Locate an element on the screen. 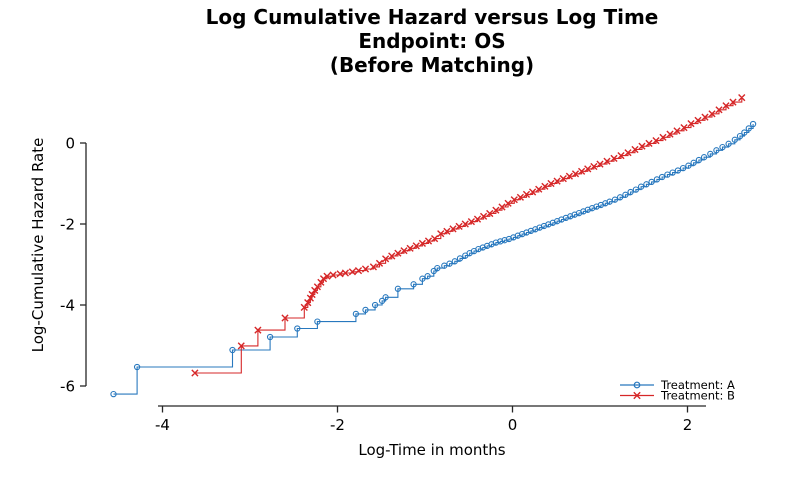  y-tick-label: 0 is located at coordinates (70, 144).